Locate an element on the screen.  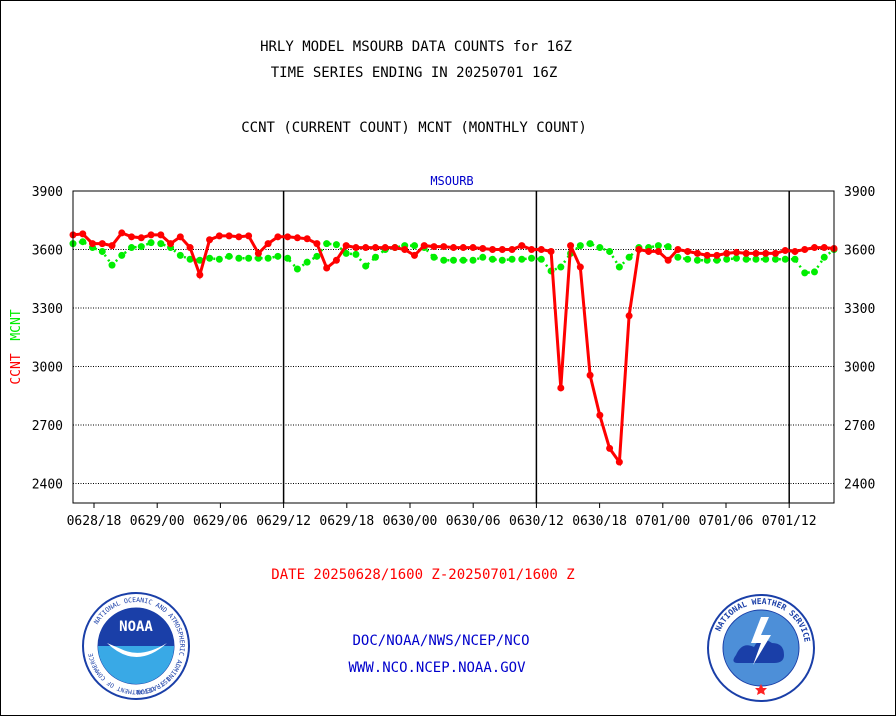
y-tick-label-right: 2400 is located at coordinates (859, 485).